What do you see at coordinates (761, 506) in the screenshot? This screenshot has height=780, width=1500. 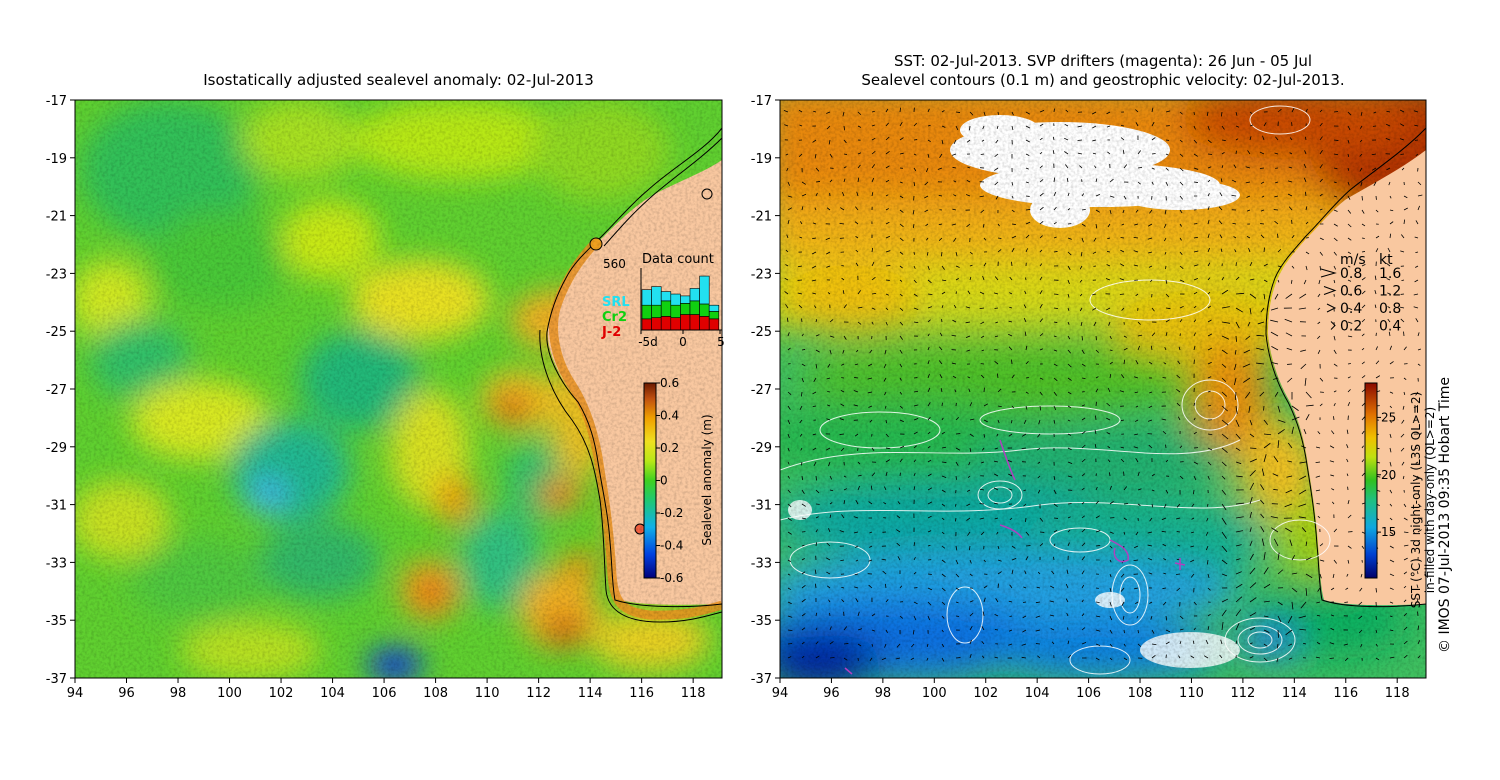 I see `right-panel-ytick-label: -31` at bounding box center [761, 506].